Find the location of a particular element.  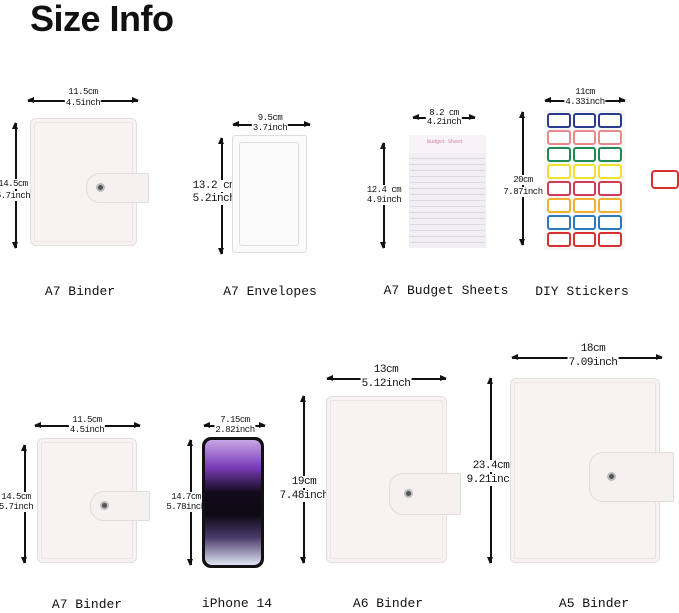

width-cm: 11cm is located at coordinates (585, 92).